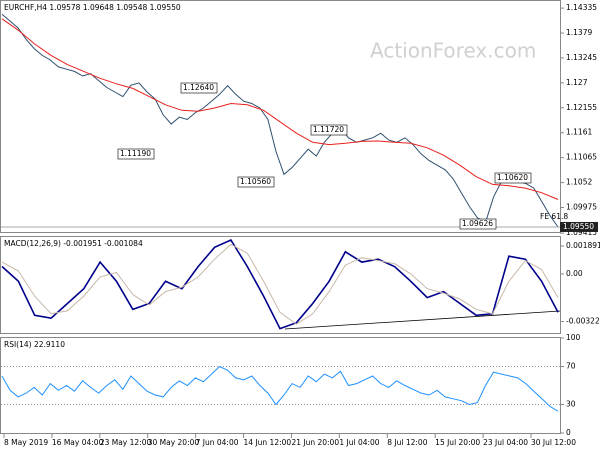  What do you see at coordinates (581, 107) in the screenshot?
I see `y-tick-label: 1.12155` at bounding box center [581, 107].